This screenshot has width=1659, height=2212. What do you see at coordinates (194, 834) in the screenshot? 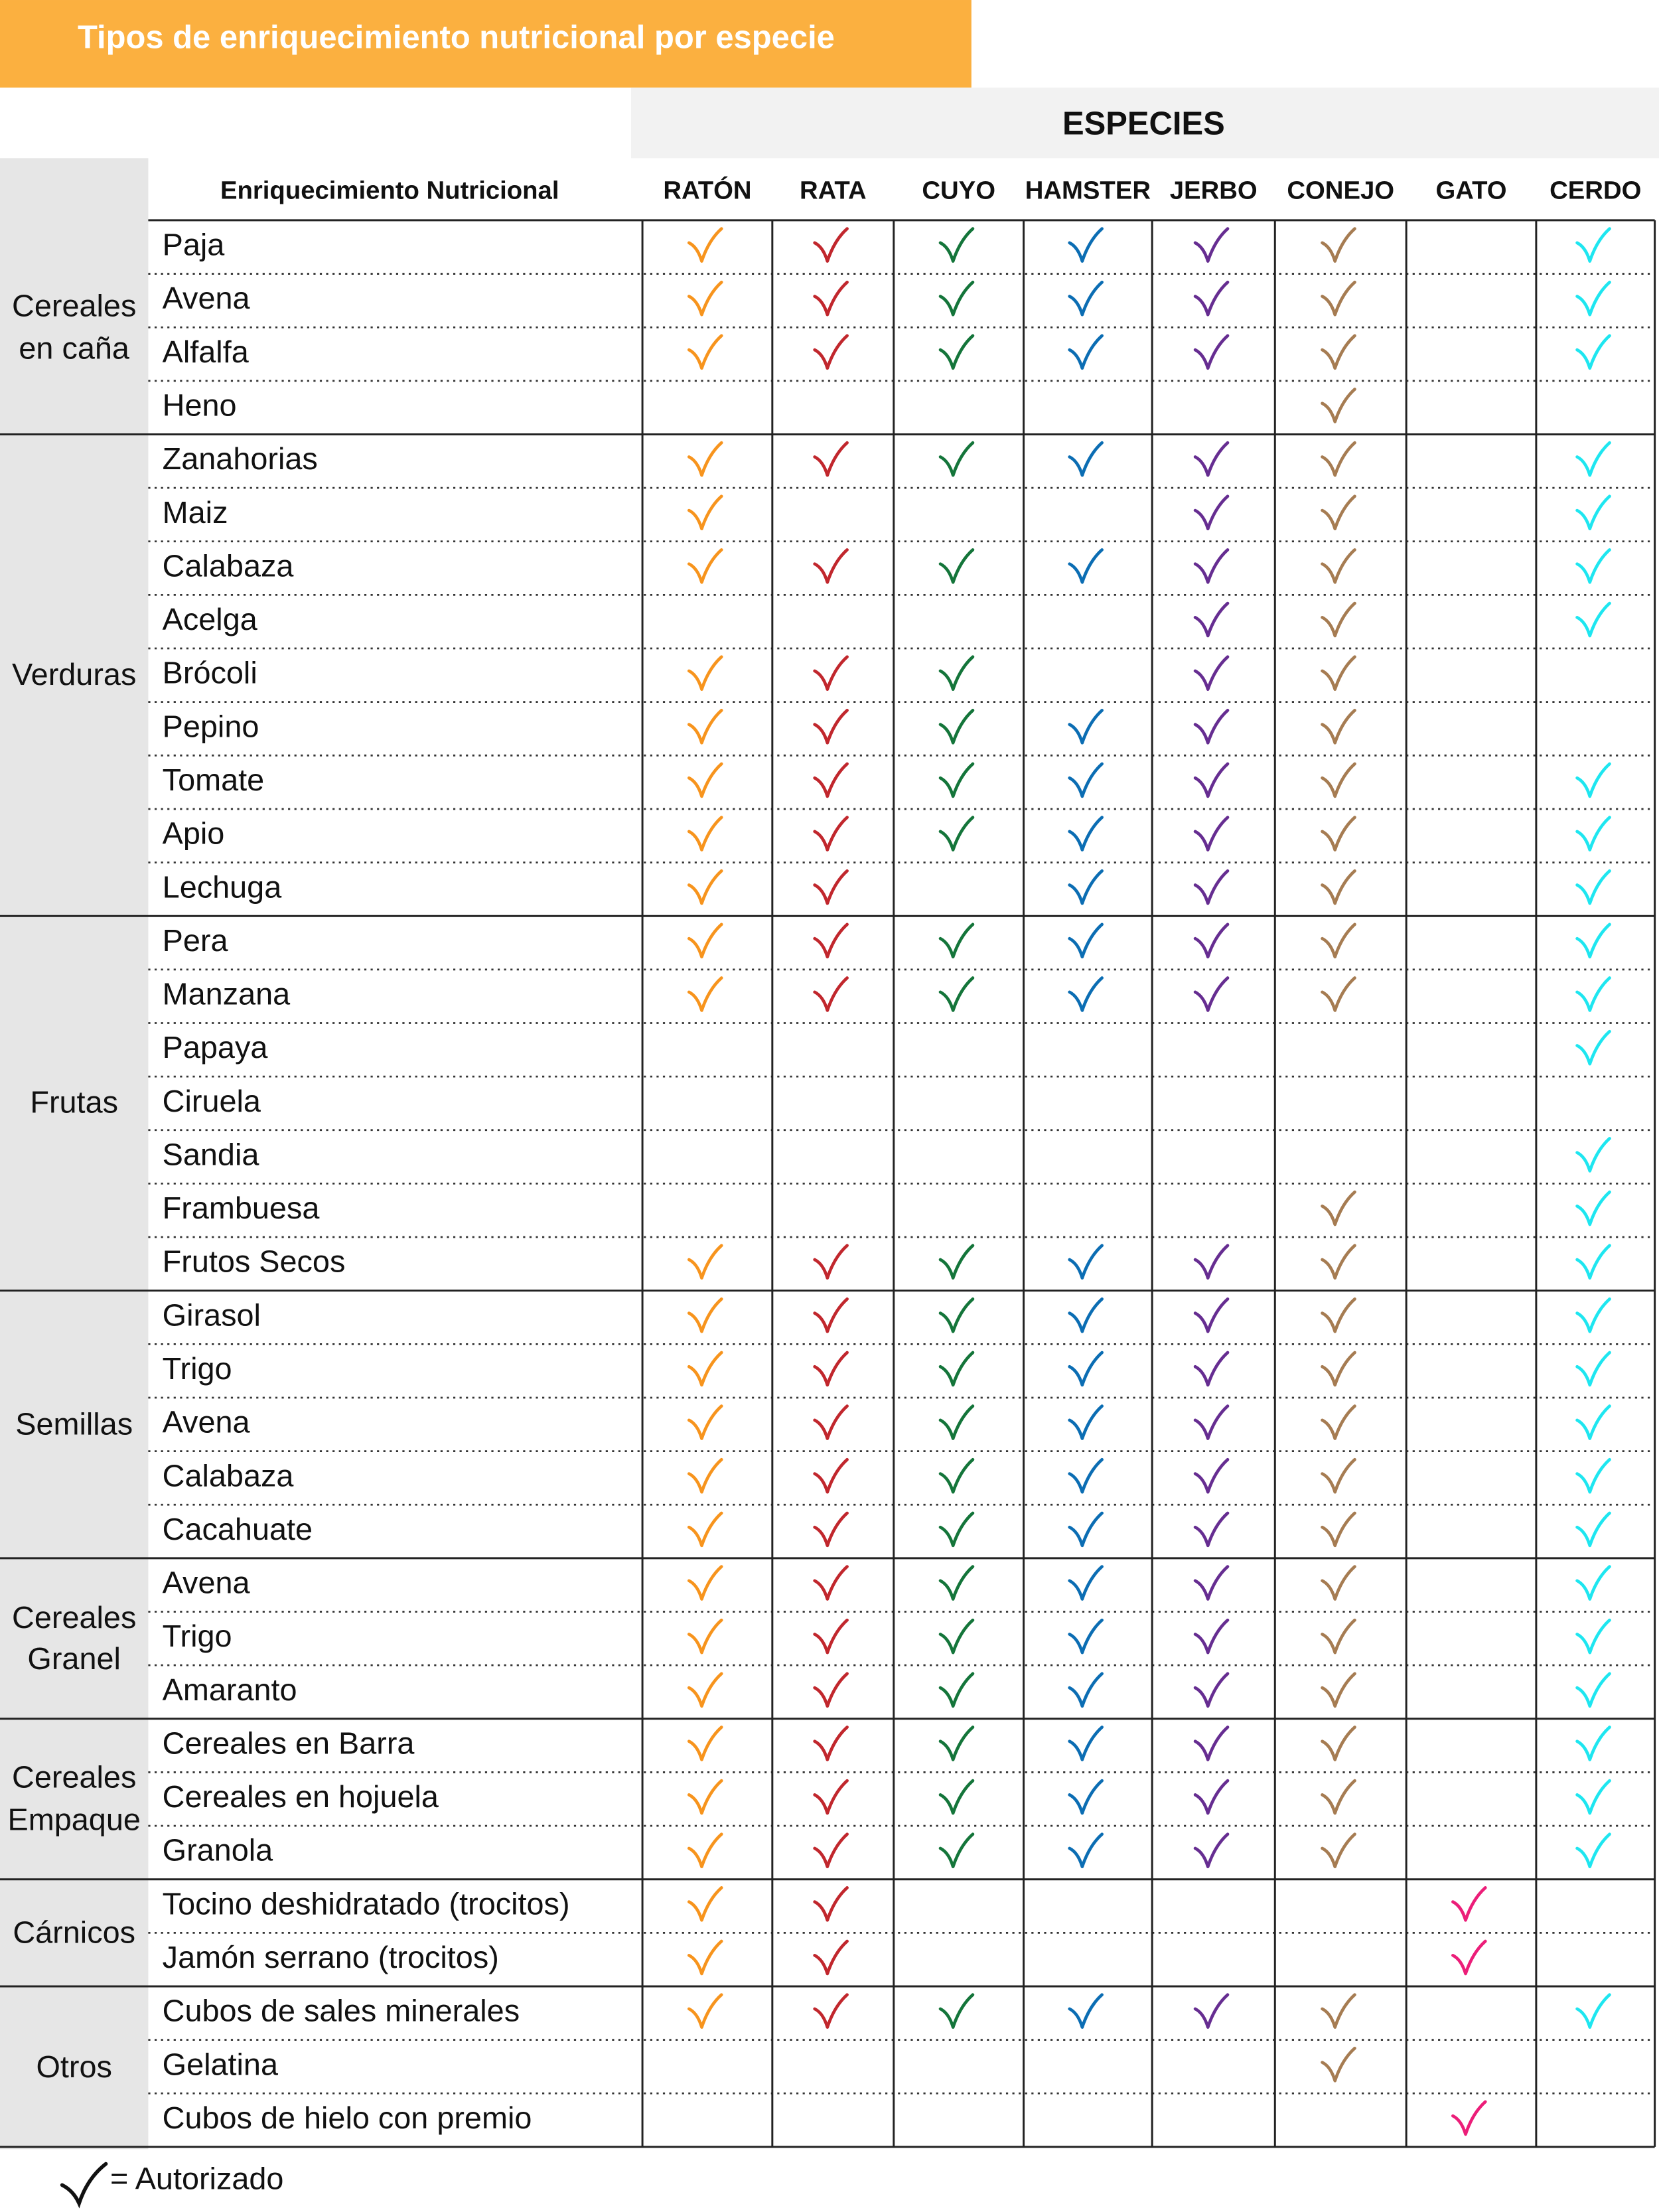
I see `item-label: Apio` at bounding box center [194, 834].